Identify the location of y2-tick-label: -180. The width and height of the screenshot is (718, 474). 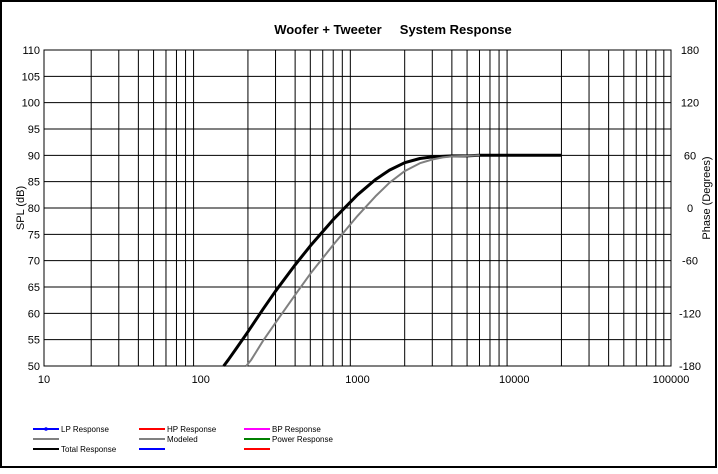
(690, 367).